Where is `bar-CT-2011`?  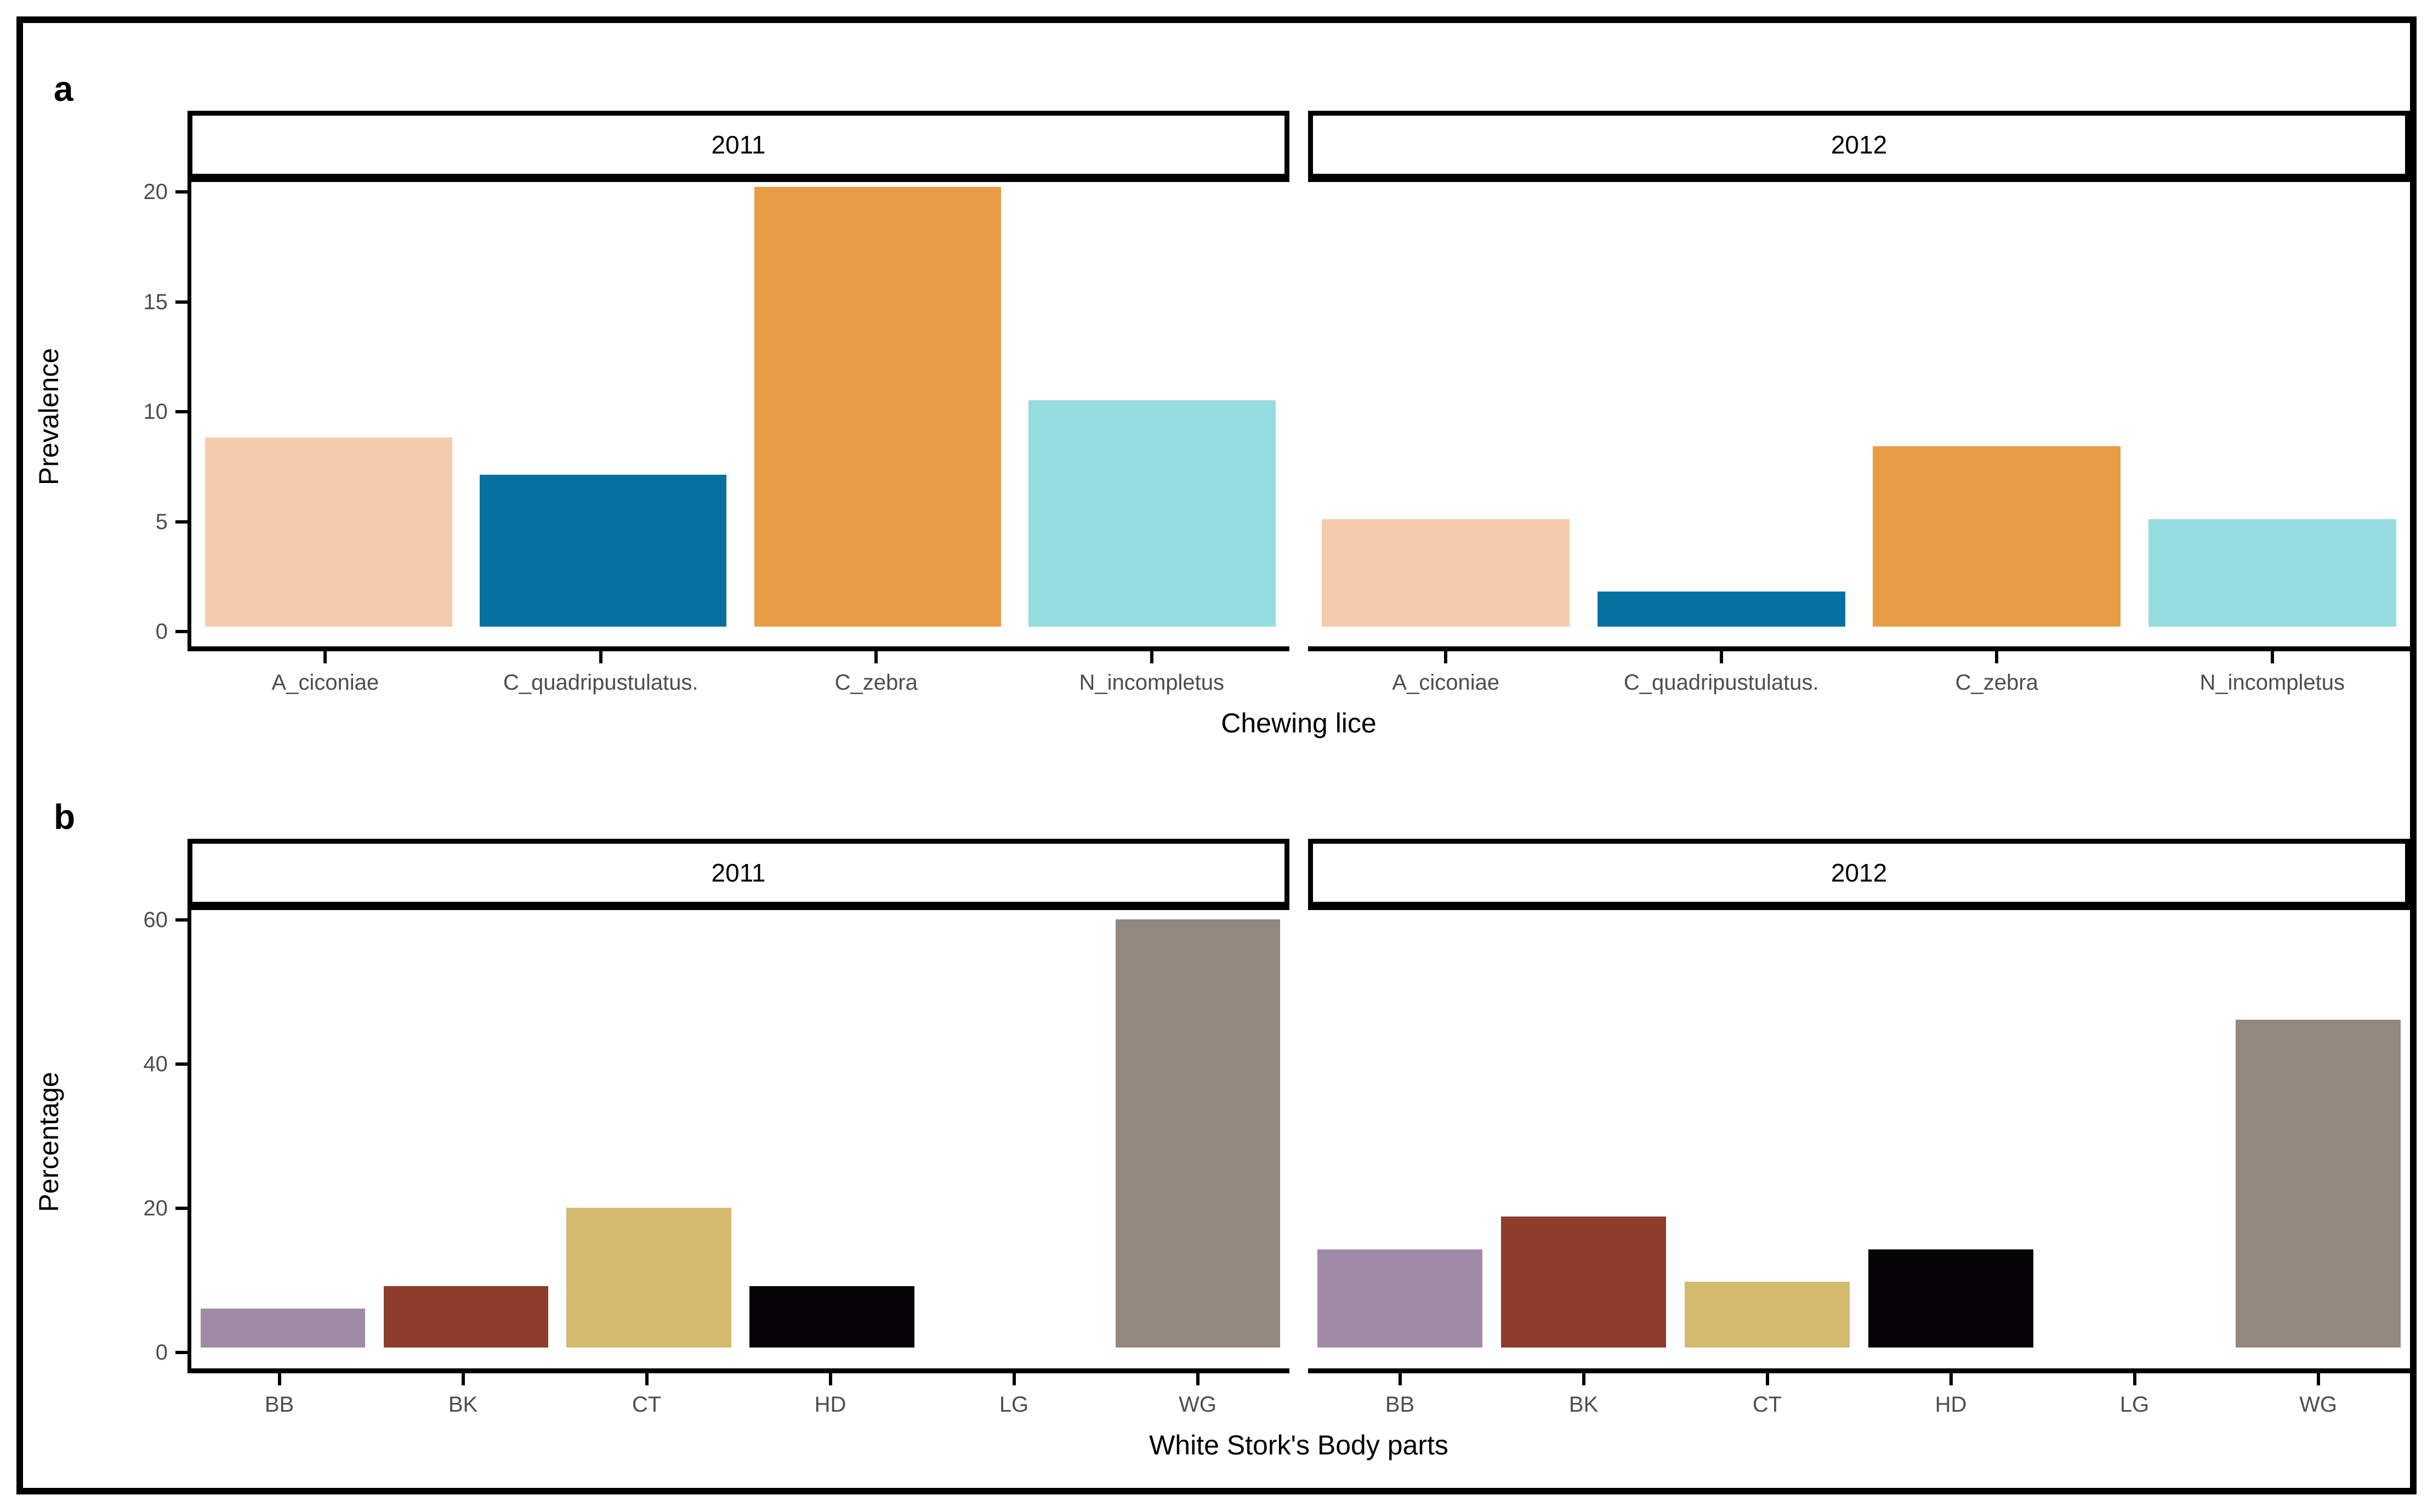
bar-CT-2011 is located at coordinates (648, 1277).